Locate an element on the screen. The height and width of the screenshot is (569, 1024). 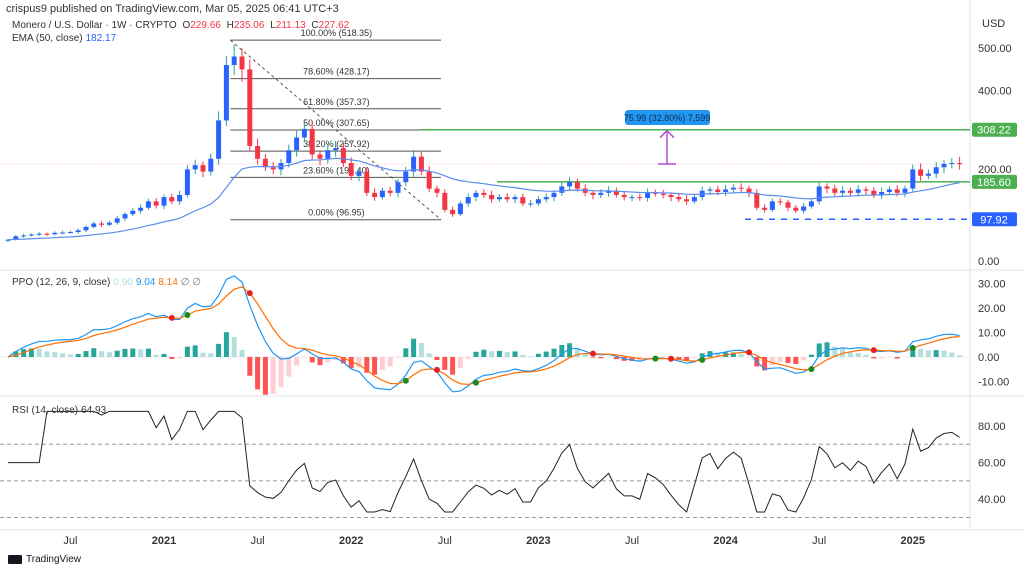
rsi-label: RSI (14, close) is located at coordinates (45, 410).